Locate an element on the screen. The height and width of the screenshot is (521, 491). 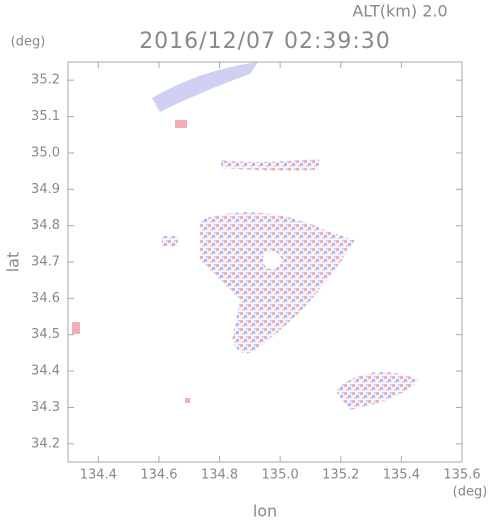
y-tick-label: 34.5 is located at coordinates (45, 334).